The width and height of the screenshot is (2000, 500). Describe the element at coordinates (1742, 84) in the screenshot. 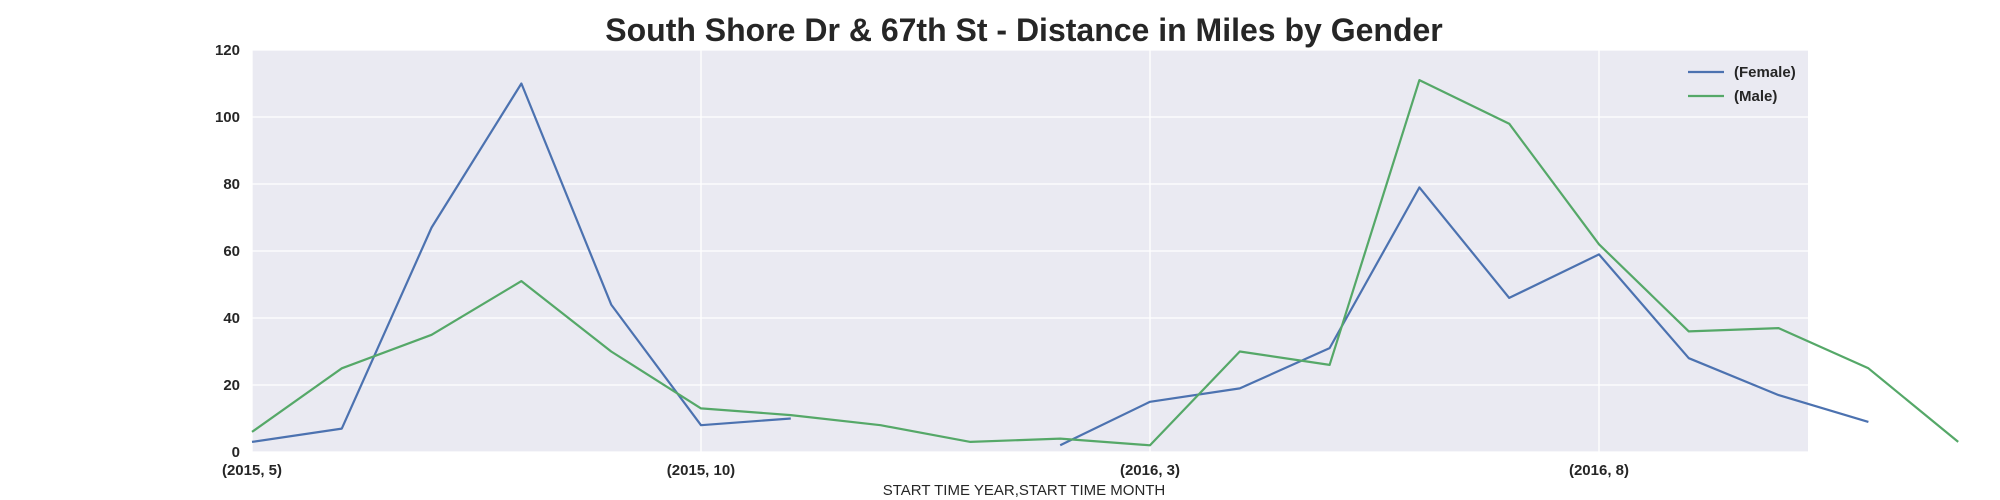

I see `legend: (Female) (Male)` at that location.